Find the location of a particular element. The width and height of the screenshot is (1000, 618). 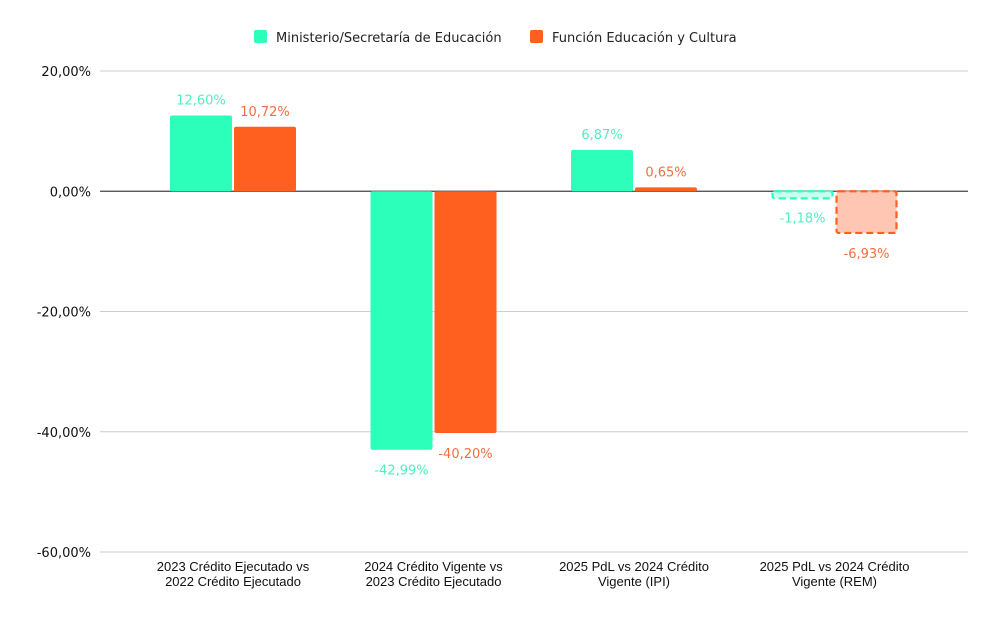

x-category-label: Vigente (IPI) is located at coordinates (634, 581).